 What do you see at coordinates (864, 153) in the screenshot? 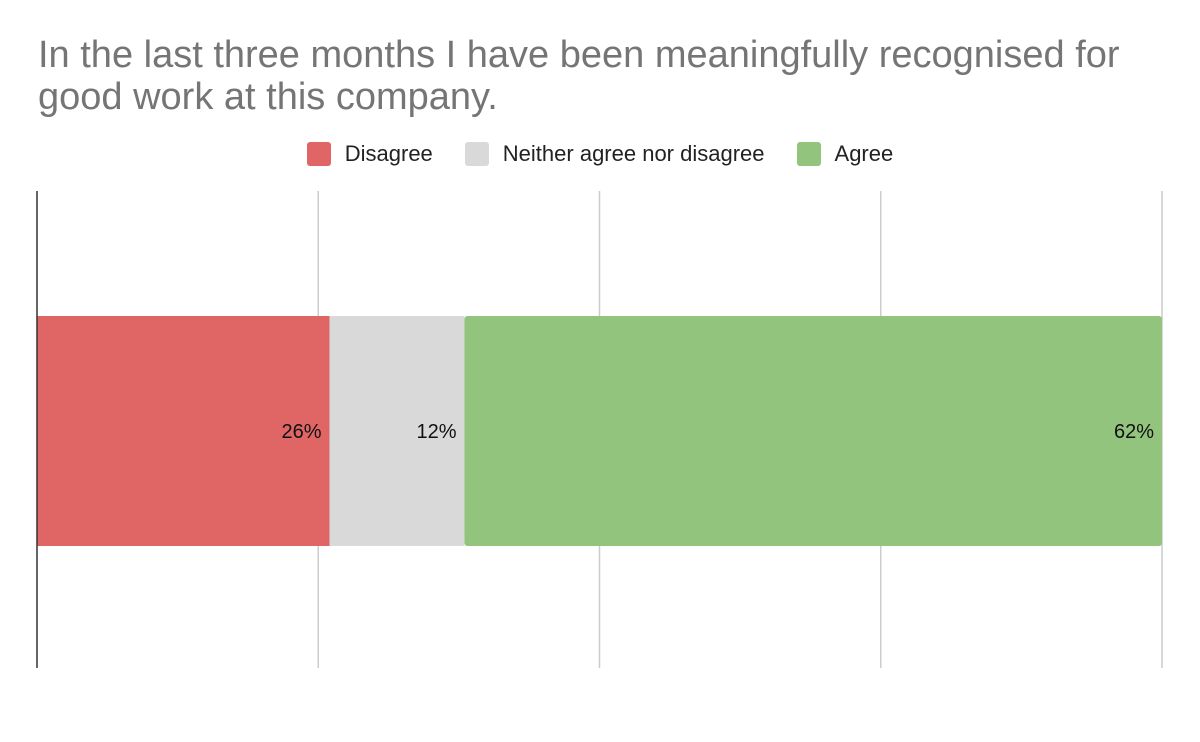
I see `legend-label-agree: Agree` at bounding box center [864, 153].